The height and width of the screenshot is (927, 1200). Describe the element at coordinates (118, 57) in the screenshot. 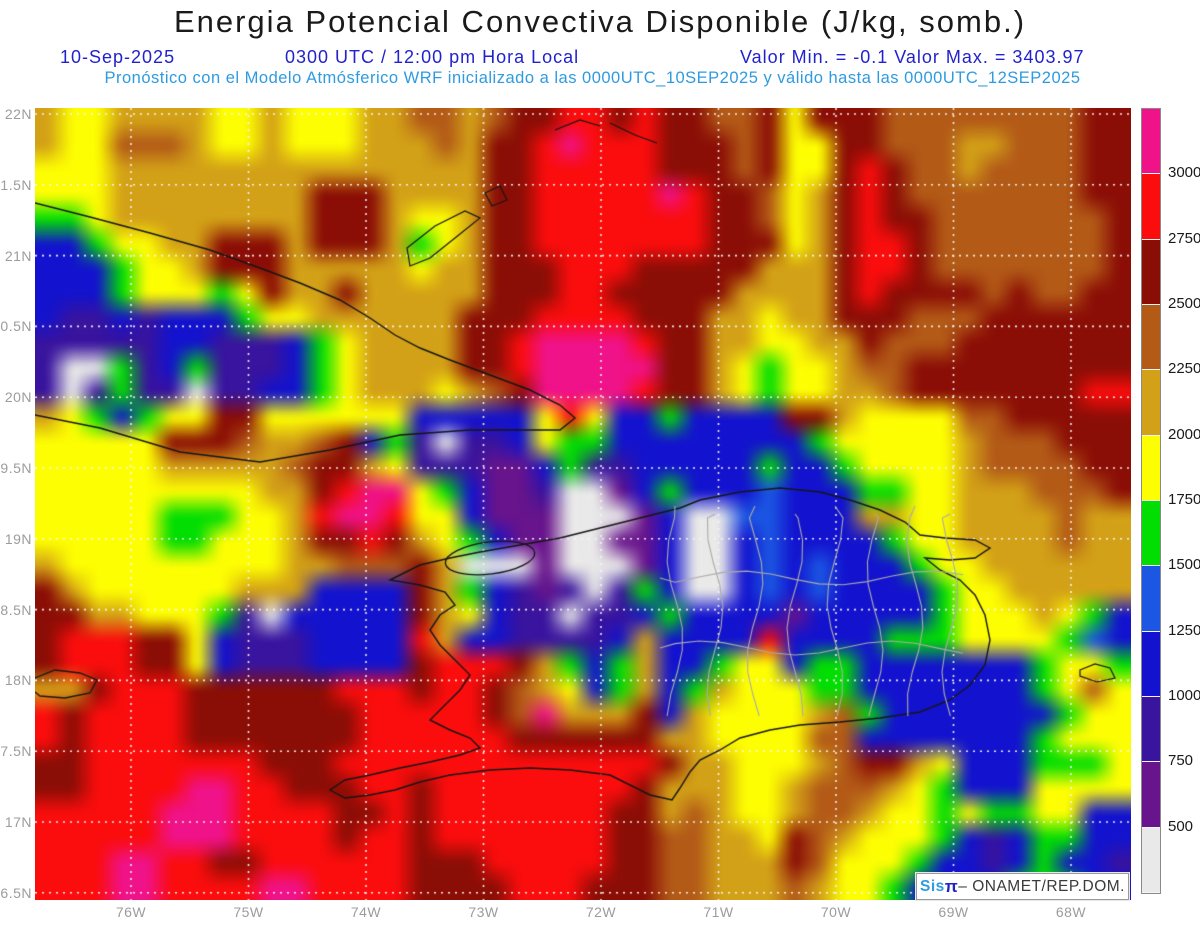

I see `forecast-date: 10-Sep-2025` at that location.